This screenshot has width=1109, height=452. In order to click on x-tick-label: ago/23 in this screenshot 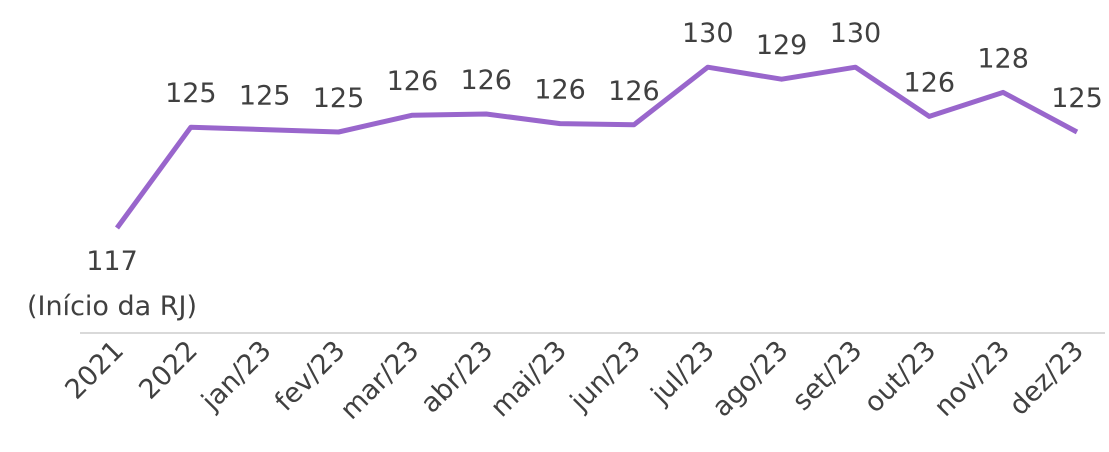, I will do `click(750, 379)`.